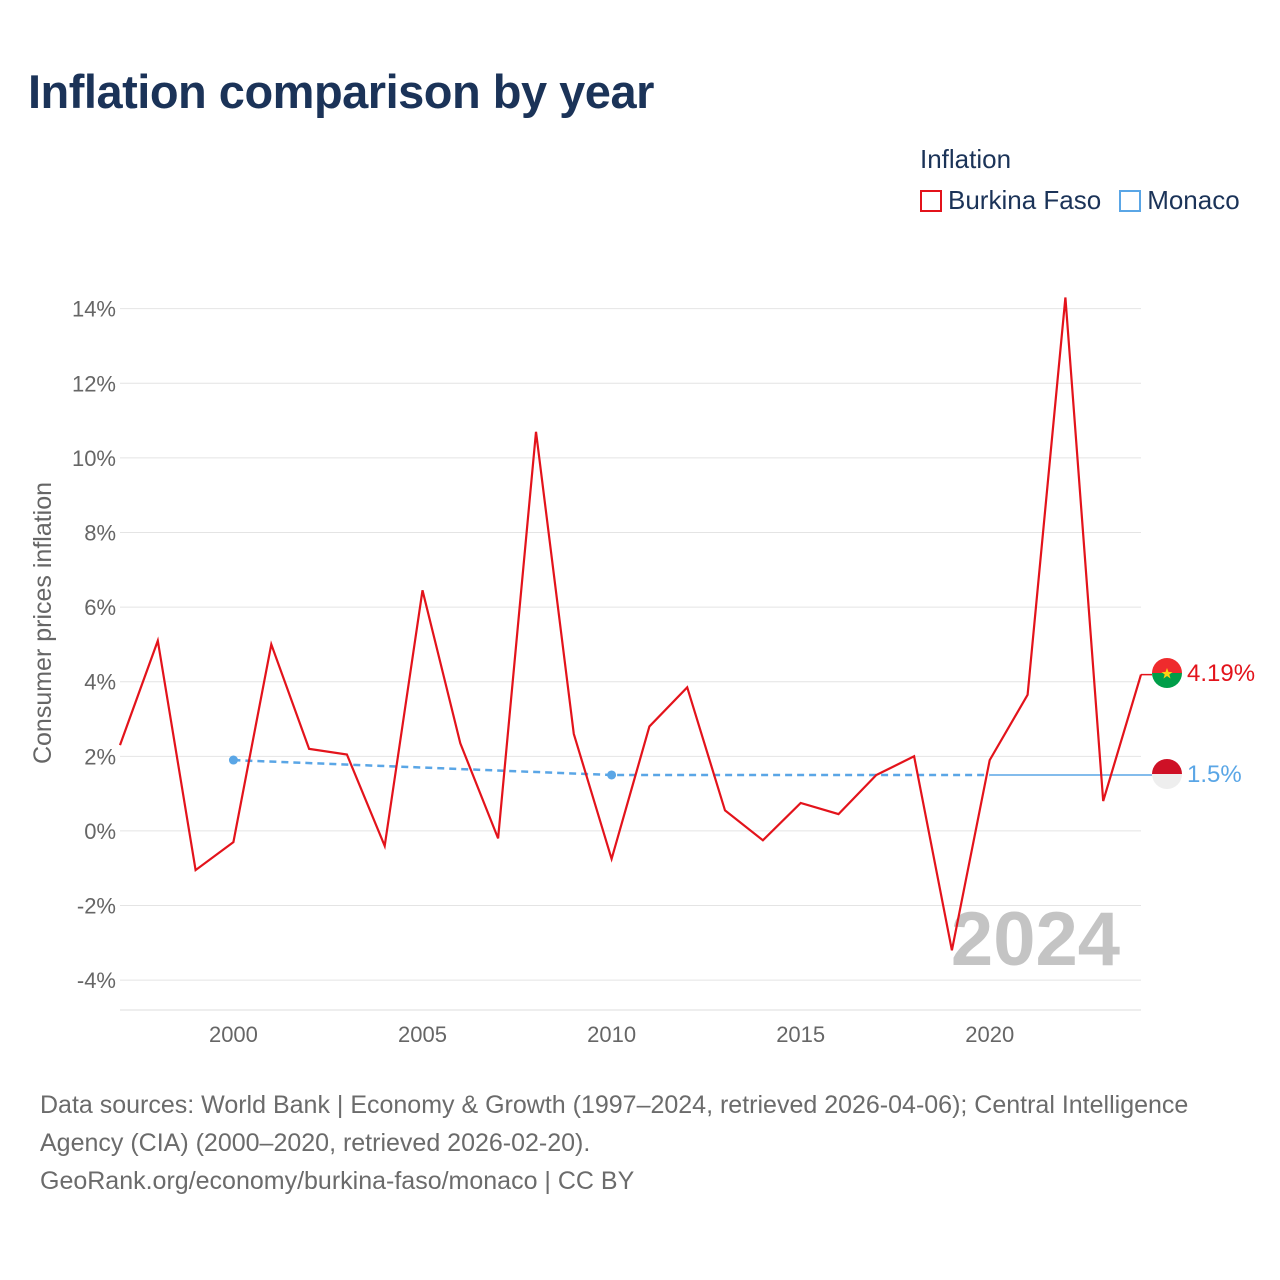 The width and height of the screenshot is (1280, 1280). What do you see at coordinates (422, 1034) in the screenshot?
I see `x-tick-label: 2005` at bounding box center [422, 1034].